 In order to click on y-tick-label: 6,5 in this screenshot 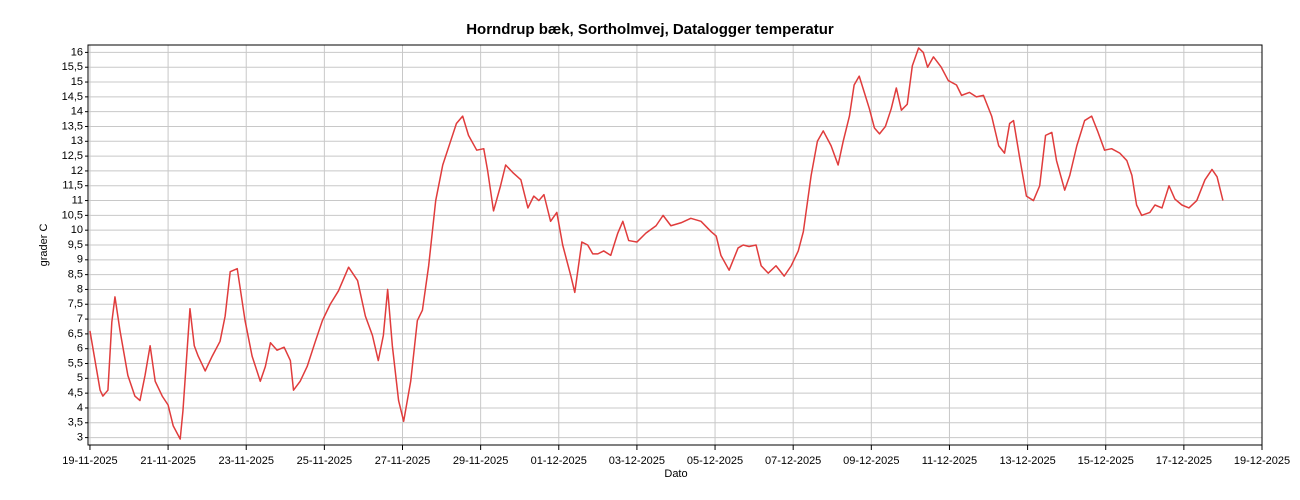, I will do `click(75, 334)`.